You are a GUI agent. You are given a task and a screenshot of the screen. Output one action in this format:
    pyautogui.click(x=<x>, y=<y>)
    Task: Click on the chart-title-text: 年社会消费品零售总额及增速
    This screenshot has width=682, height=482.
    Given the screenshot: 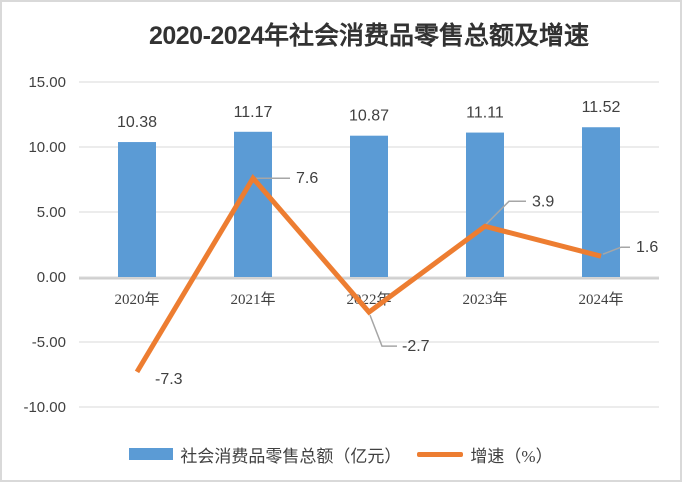 What is the action you would take?
    pyautogui.click(x=427, y=36)
    